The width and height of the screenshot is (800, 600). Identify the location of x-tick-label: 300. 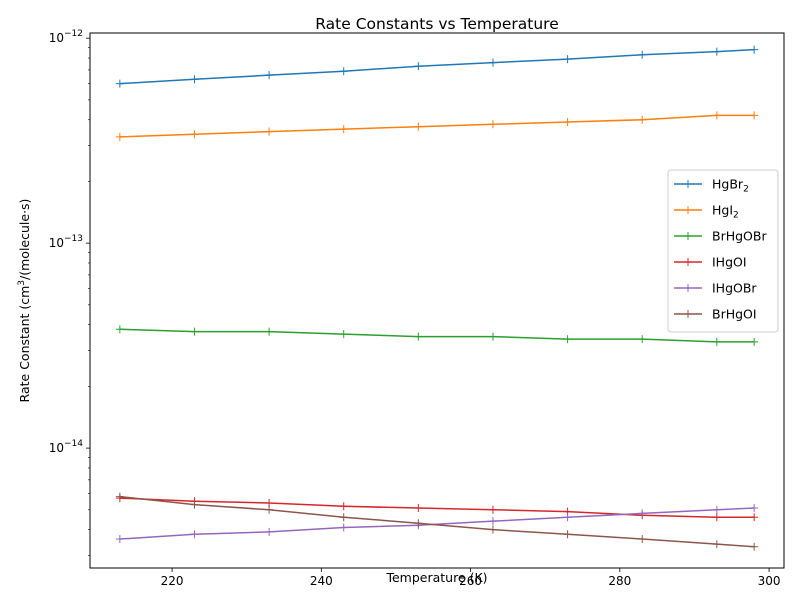
(769, 581).